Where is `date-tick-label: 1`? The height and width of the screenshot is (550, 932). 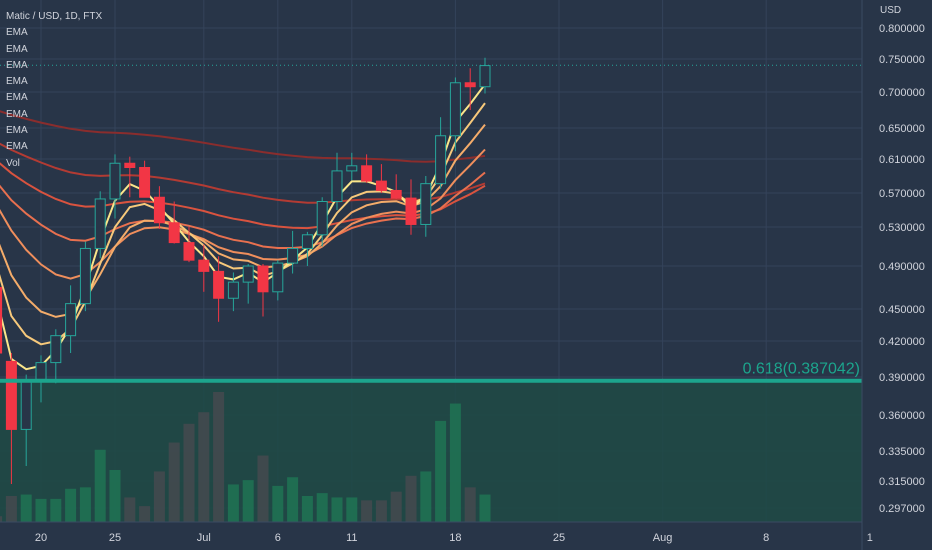 date-tick-label: 1 is located at coordinates (870, 538).